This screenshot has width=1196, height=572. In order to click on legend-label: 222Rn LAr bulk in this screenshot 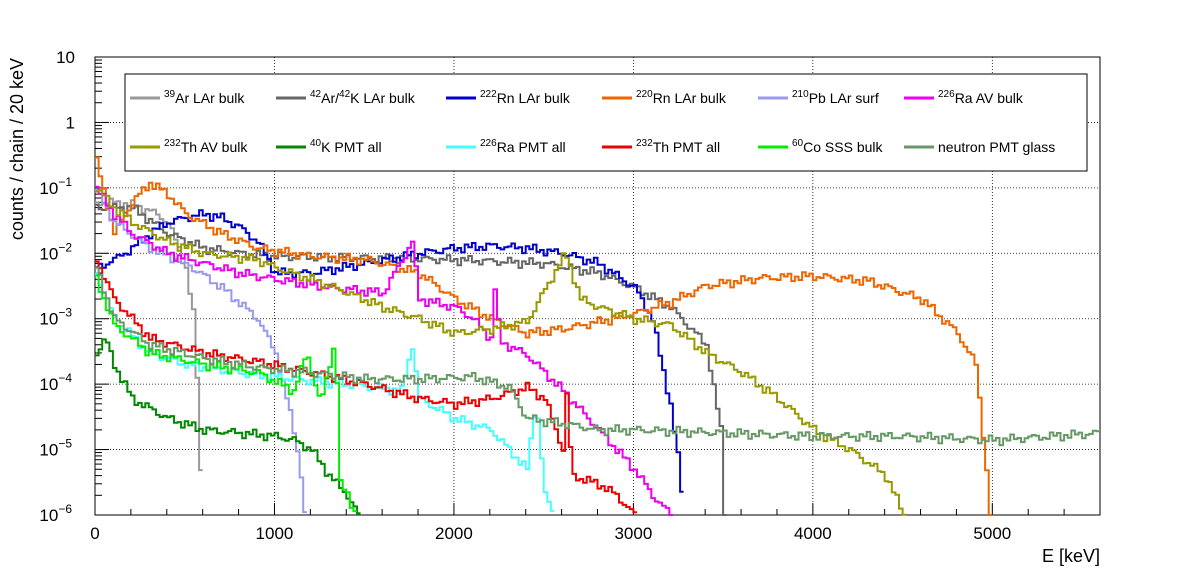, I will do `click(525, 97)`.